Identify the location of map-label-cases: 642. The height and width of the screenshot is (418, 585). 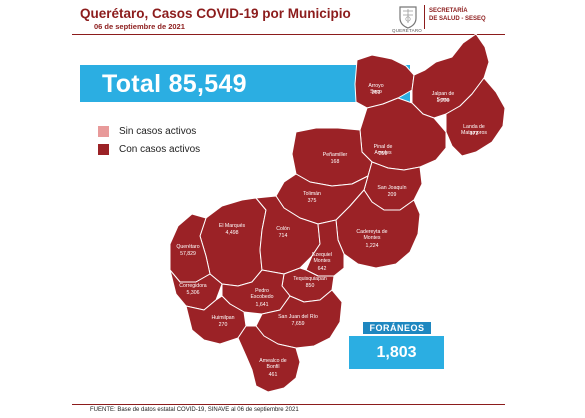
(322, 269).